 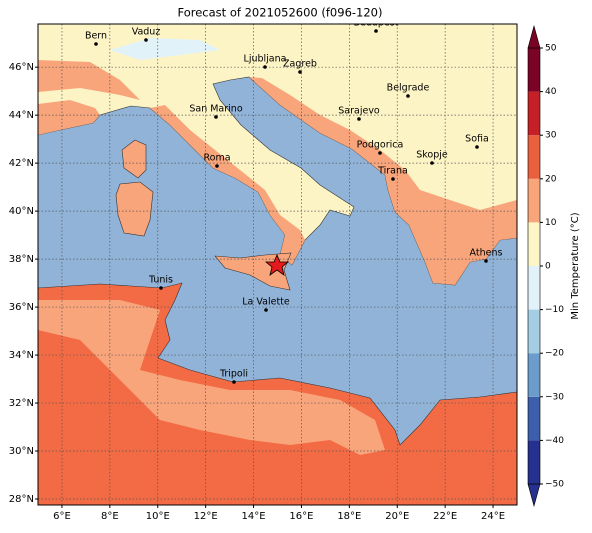 I want to click on city-label: Bern, so click(x=96, y=36).